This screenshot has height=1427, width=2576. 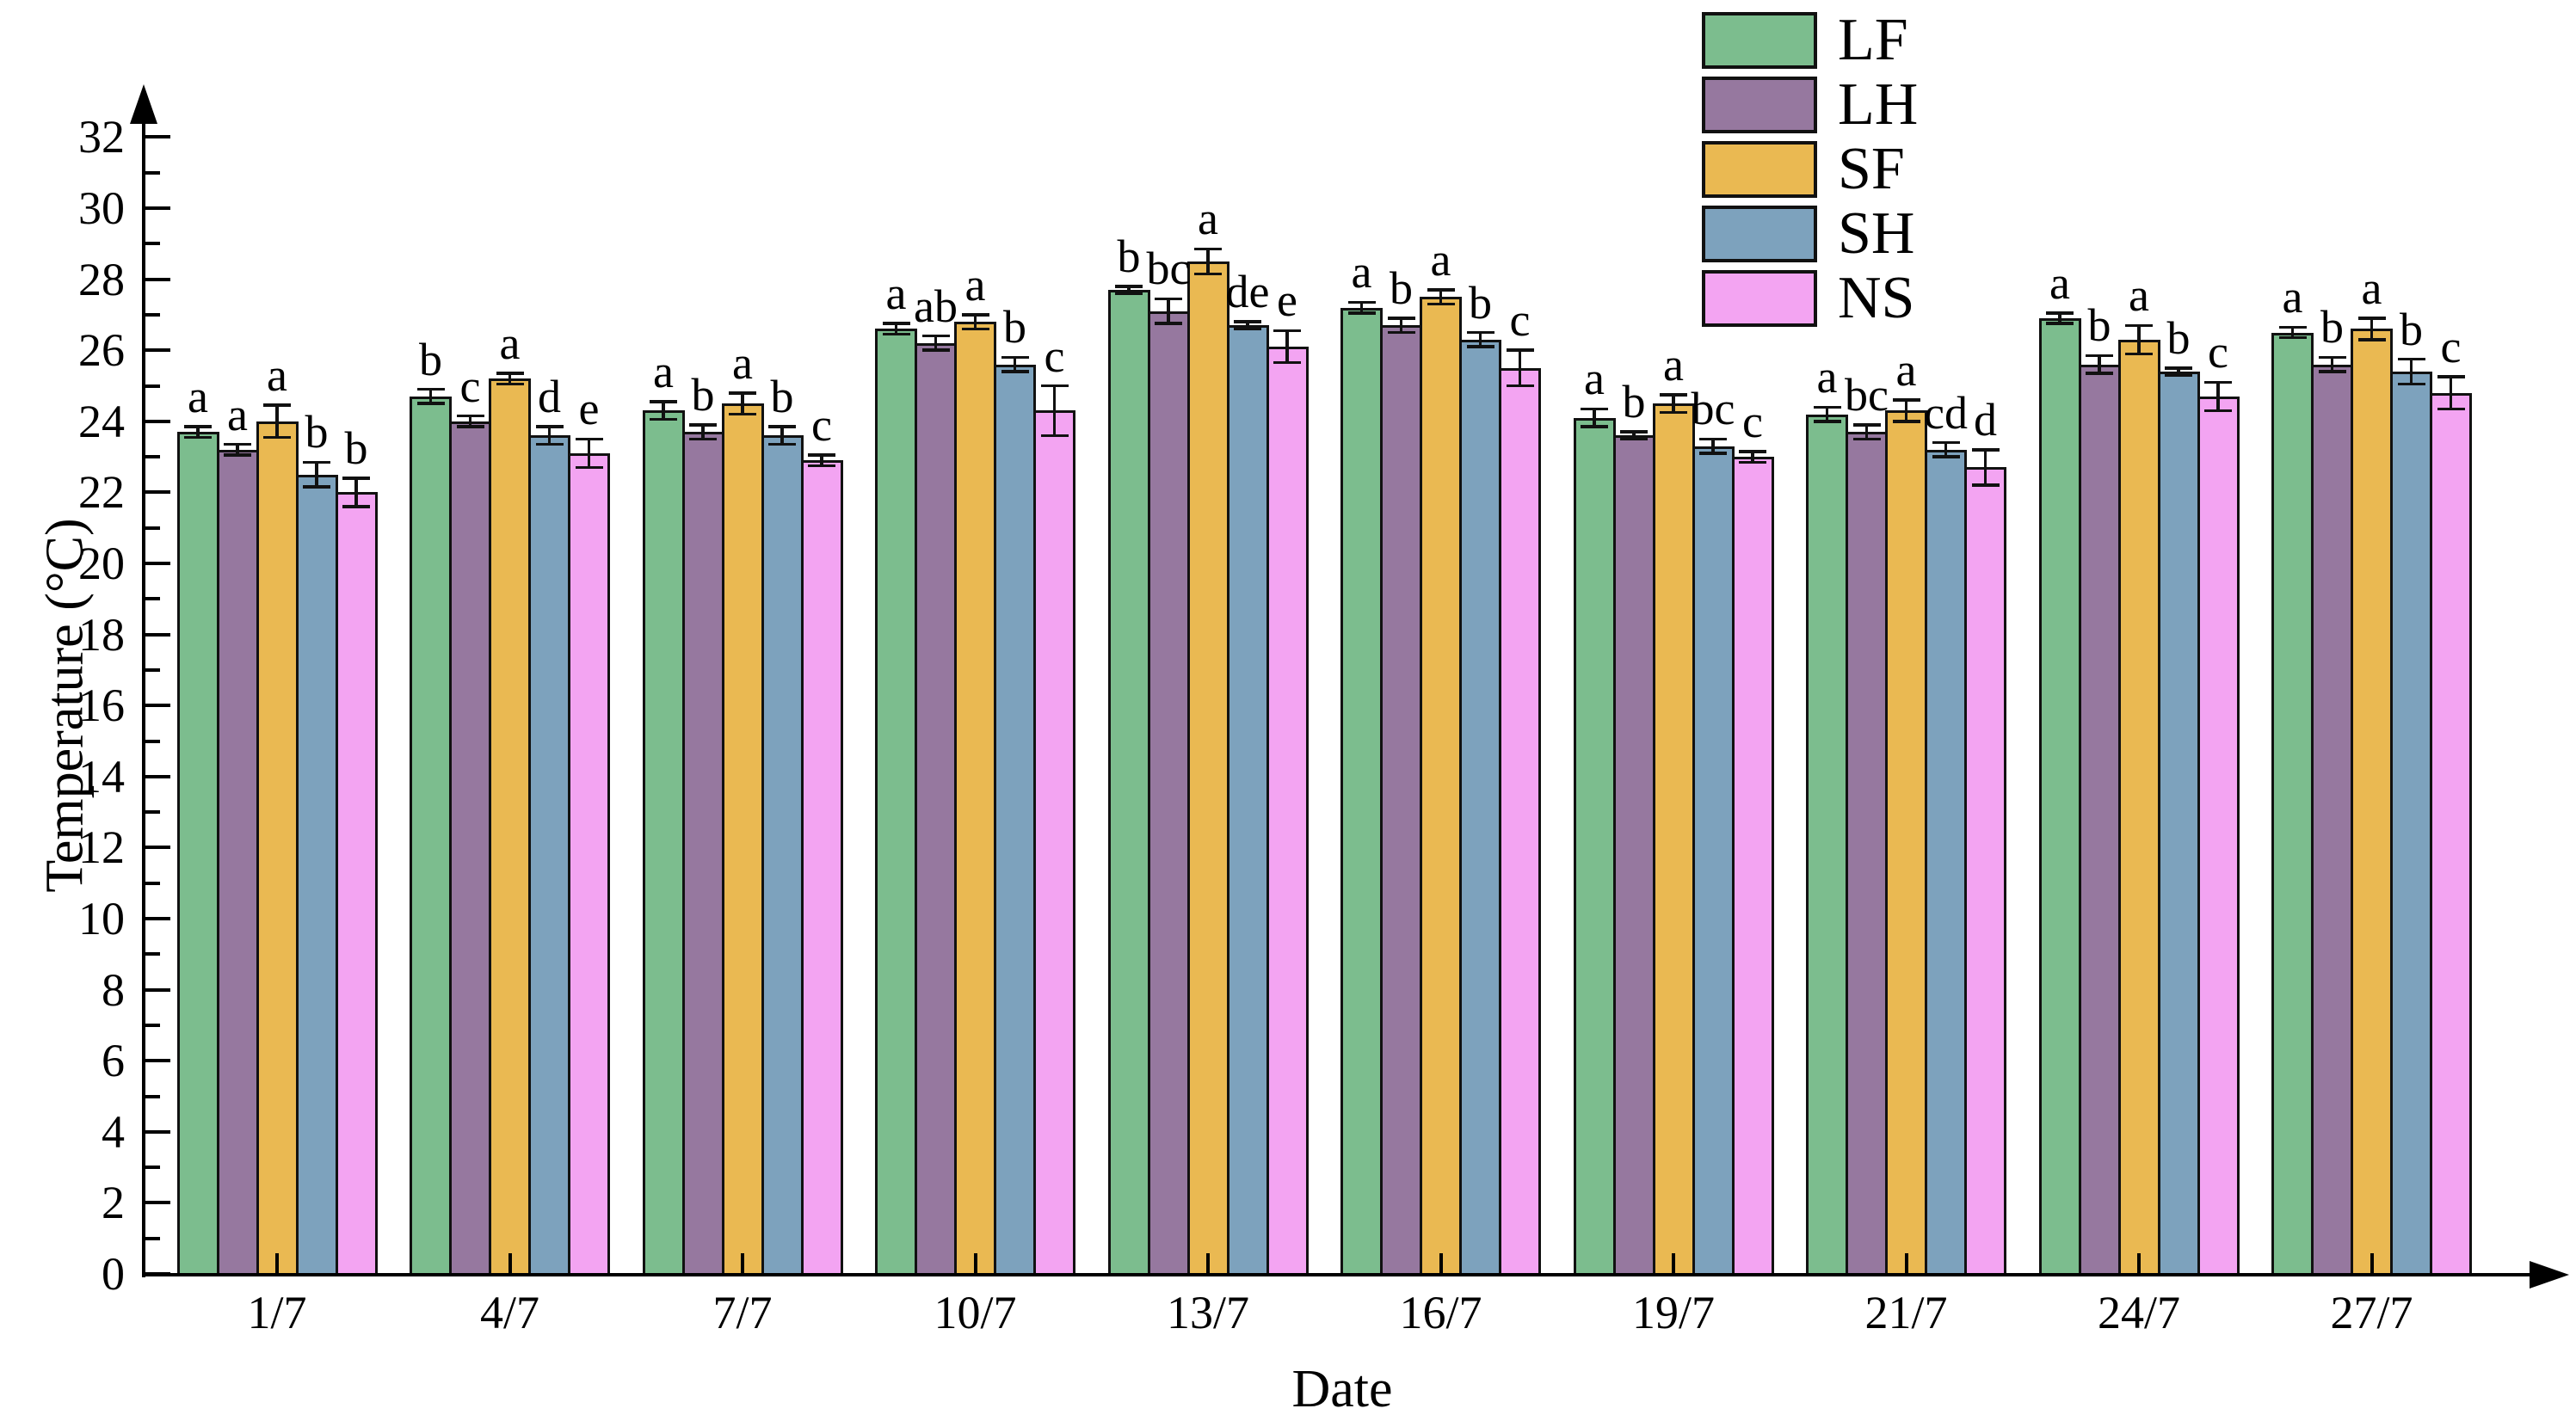 What do you see at coordinates (102, 137) in the screenshot?
I see `y-tick-label: 32` at bounding box center [102, 137].